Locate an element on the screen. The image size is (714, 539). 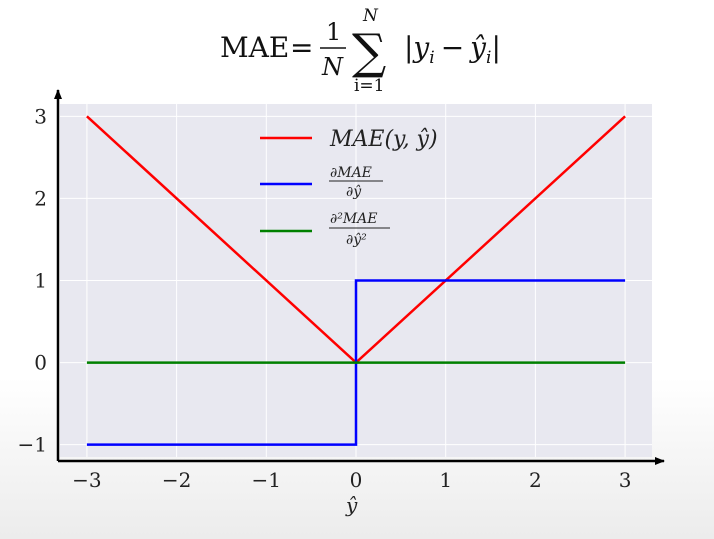
legend-label-first-derivative-num: ∂MAE is located at coordinates (351, 173).